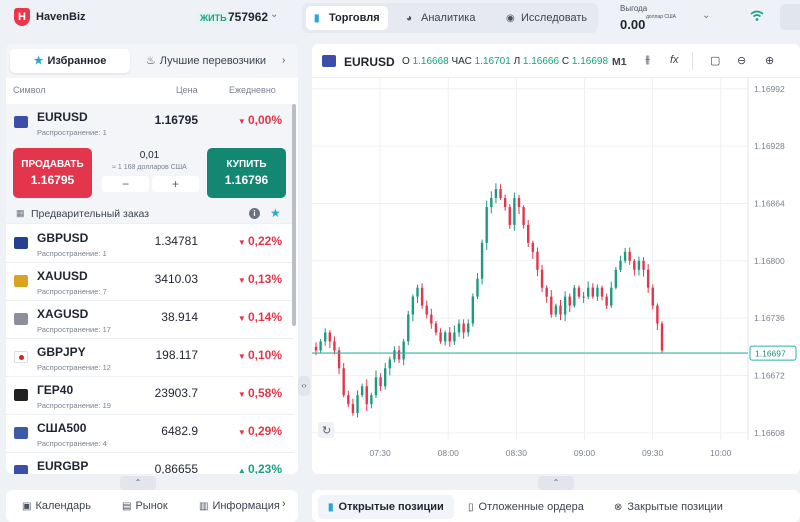 Image resolution: width=800 pixels, height=522 pixels. Describe the element at coordinates (74, 405) in the screenshot. I see `spread-text: Распространение: 19` at that location.